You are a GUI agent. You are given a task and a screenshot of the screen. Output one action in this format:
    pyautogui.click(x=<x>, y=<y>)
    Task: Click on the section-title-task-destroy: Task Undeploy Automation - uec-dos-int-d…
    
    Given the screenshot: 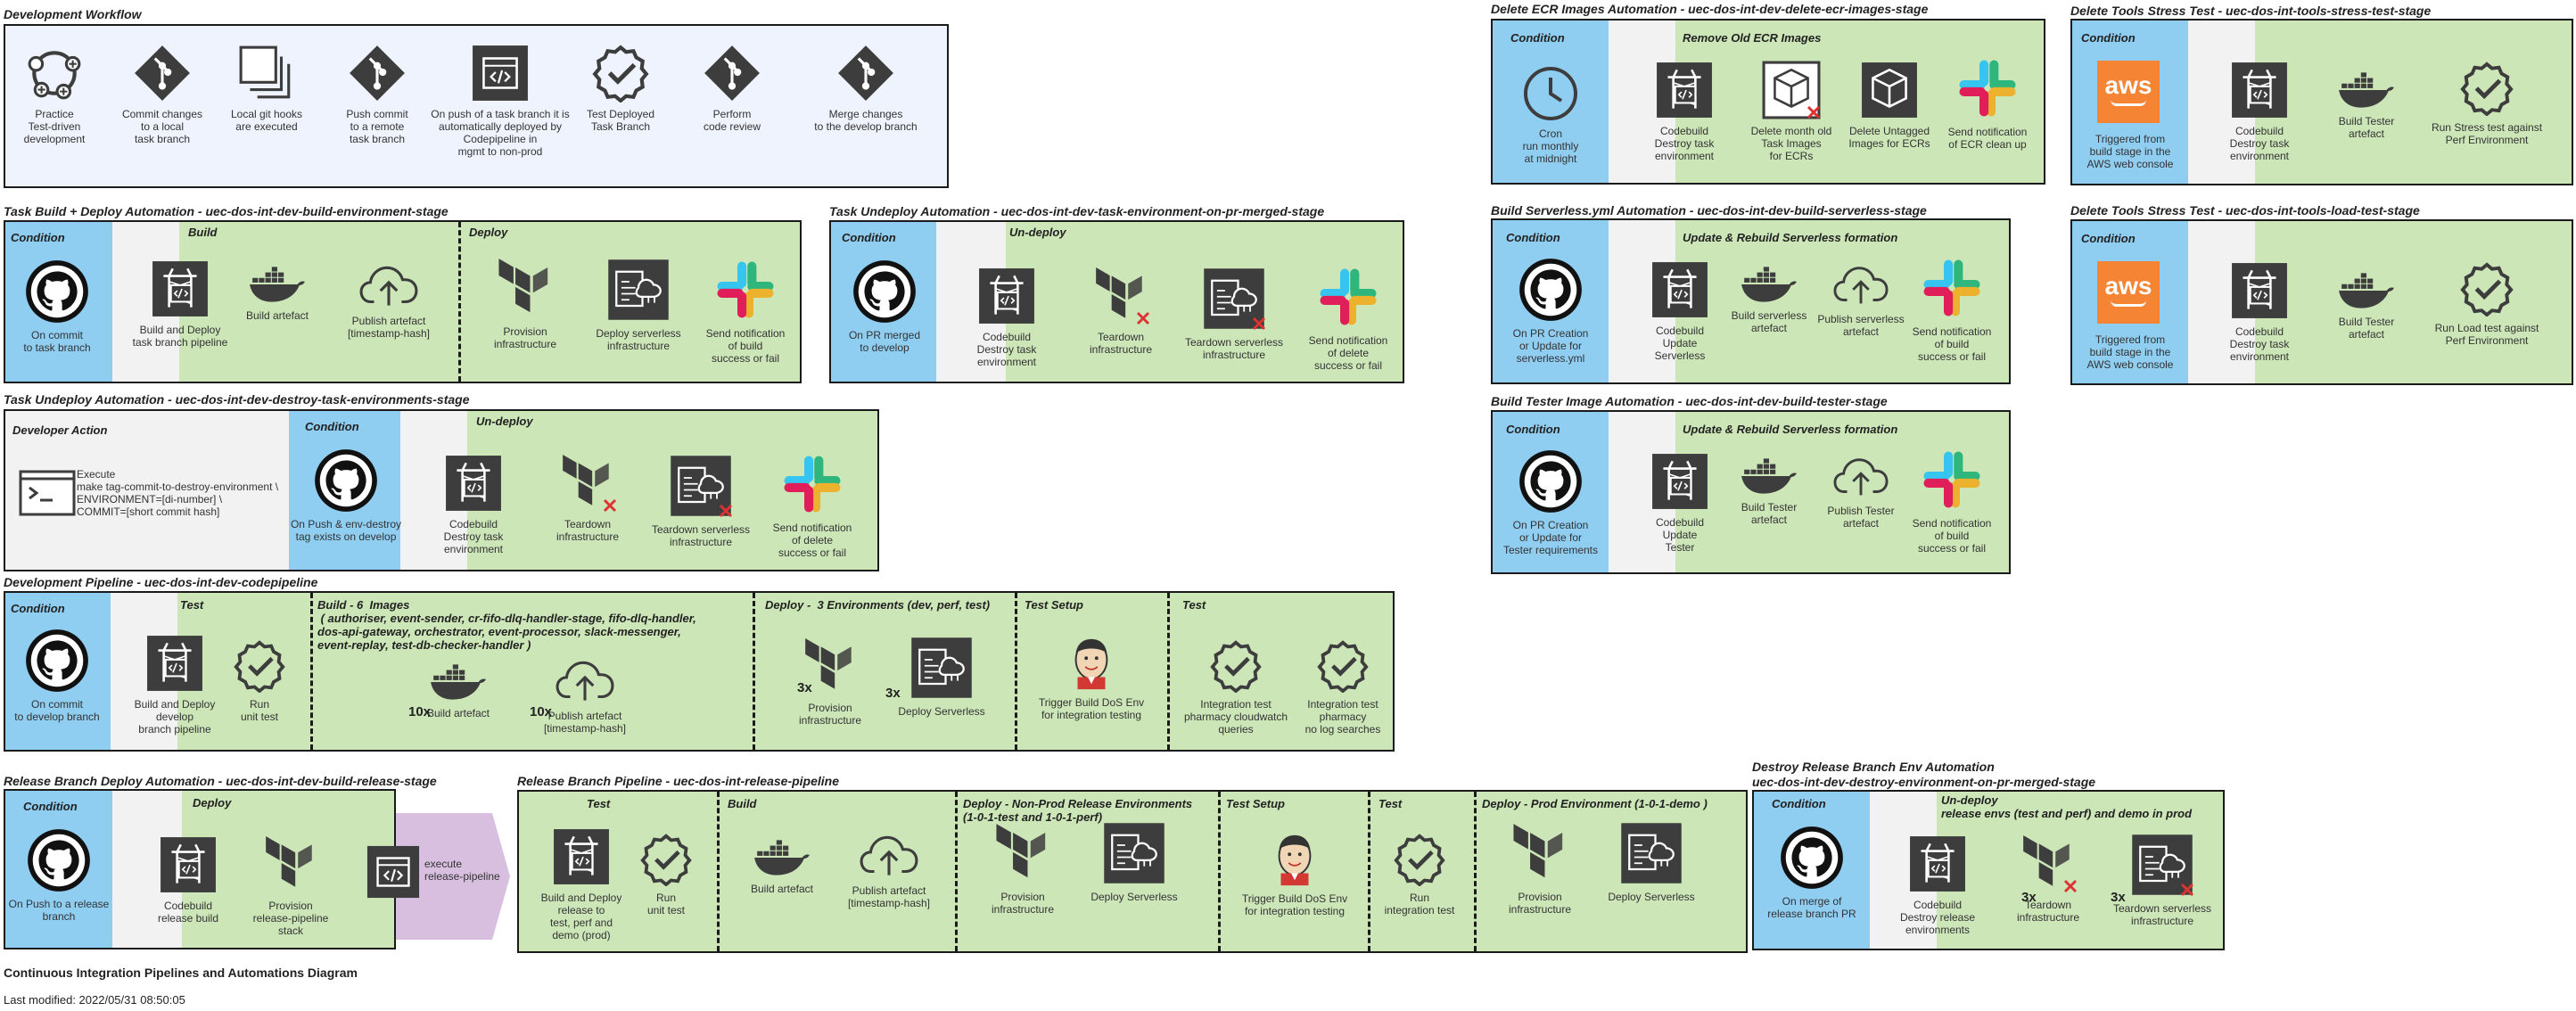 What is the action you would take?
    pyautogui.click(x=237, y=399)
    